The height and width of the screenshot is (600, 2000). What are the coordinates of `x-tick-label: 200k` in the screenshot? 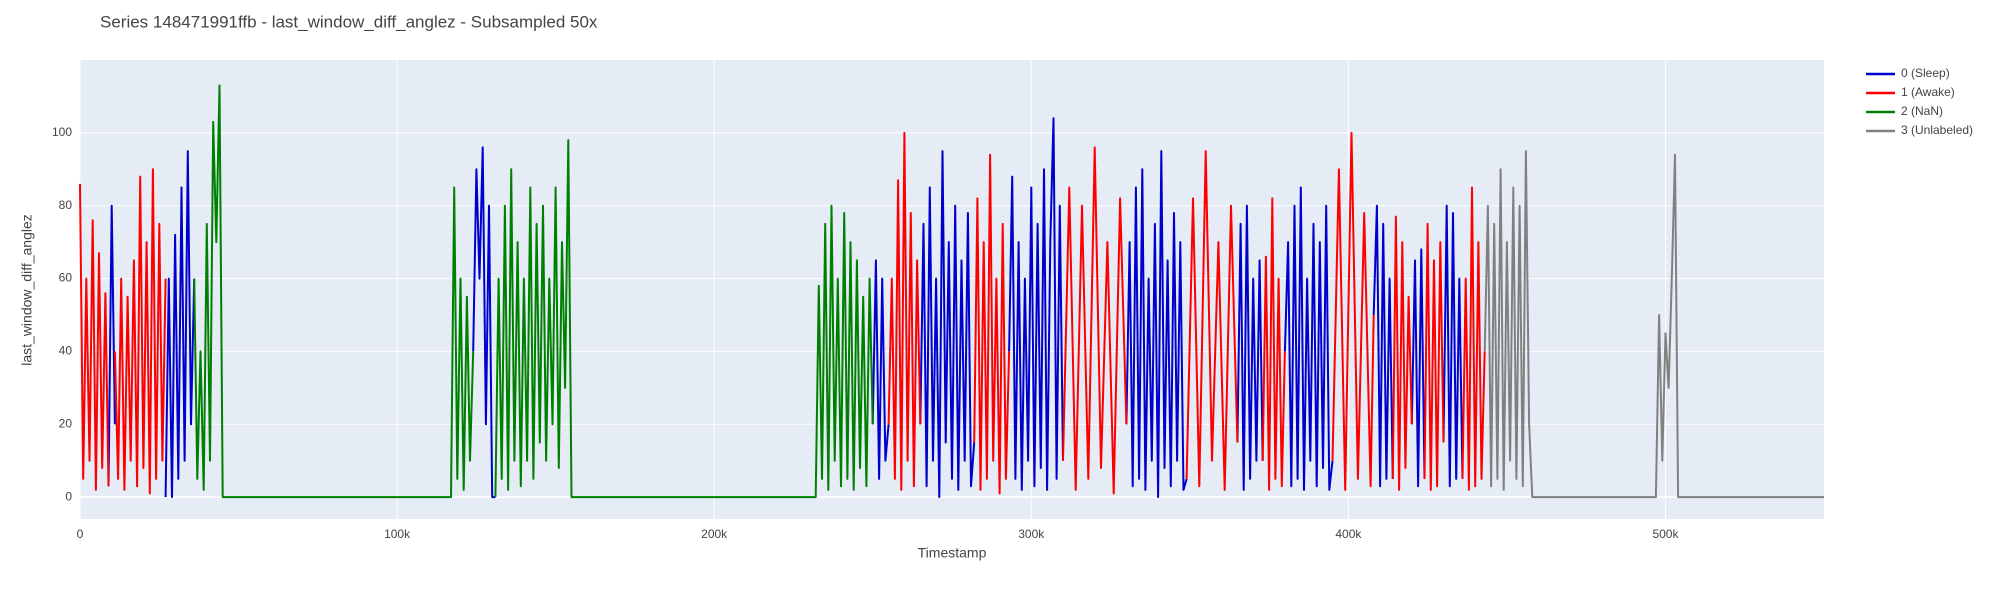 It's located at (714, 534).